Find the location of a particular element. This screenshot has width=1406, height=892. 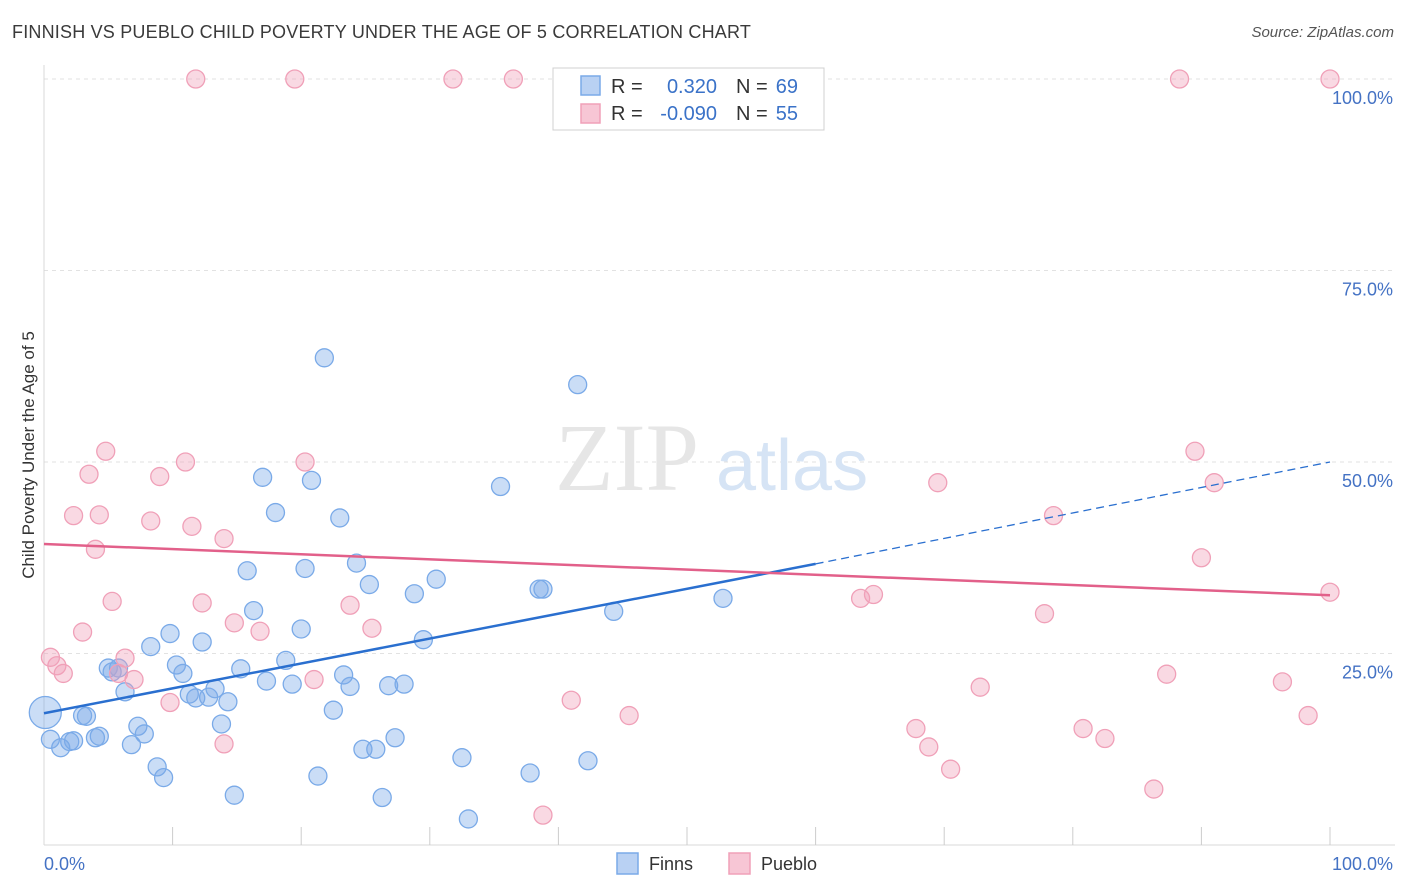

y-tick-label: 100.0% is located at coordinates (1362, 98).